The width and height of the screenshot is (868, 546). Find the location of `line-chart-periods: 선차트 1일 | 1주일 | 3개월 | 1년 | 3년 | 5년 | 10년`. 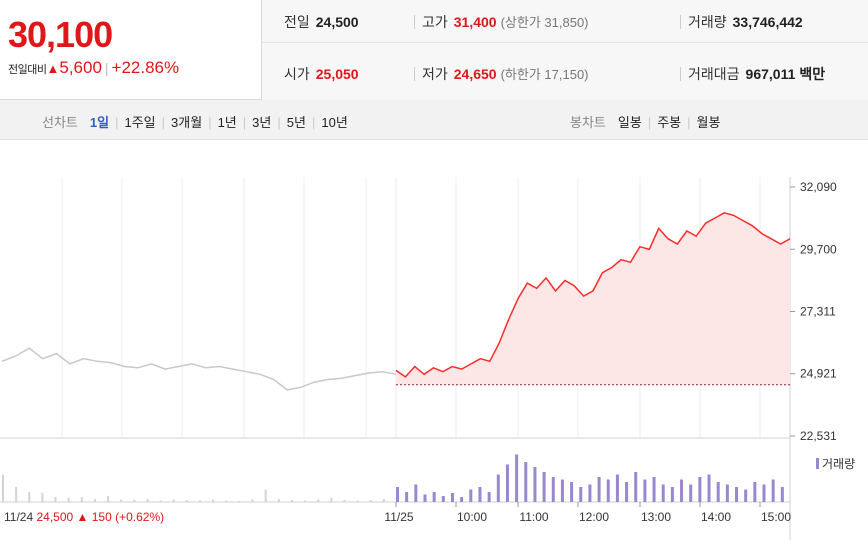

line-chart-periods: 선차트 1일 | 1주일 | 3개월 | 1년 | 3년 | 5년 | 10년 is located at coordinates (195, 121).